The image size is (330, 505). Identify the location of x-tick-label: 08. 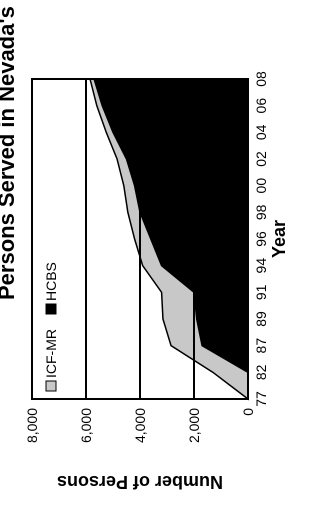
(261, 79).